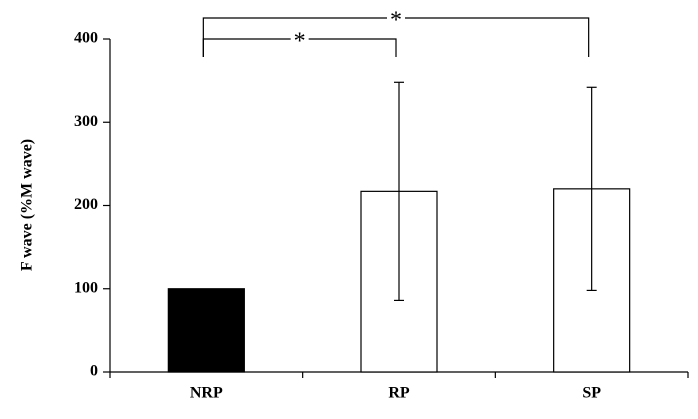 This screenshot has width=698, height=419. Describe the element at coordinates (86, 38) in the screenshot. I see `y-tick-label: 400` at that location.